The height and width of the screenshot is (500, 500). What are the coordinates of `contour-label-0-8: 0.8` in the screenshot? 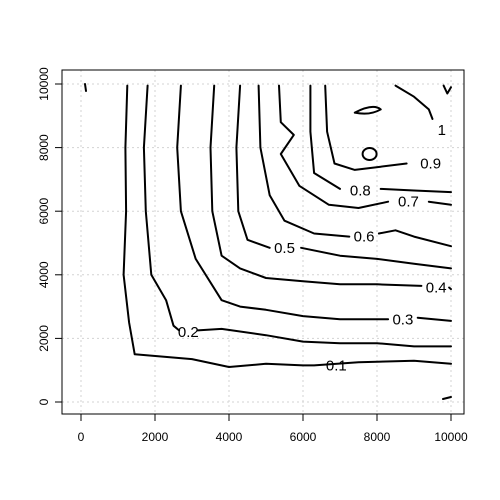 It's located at (360, 191).